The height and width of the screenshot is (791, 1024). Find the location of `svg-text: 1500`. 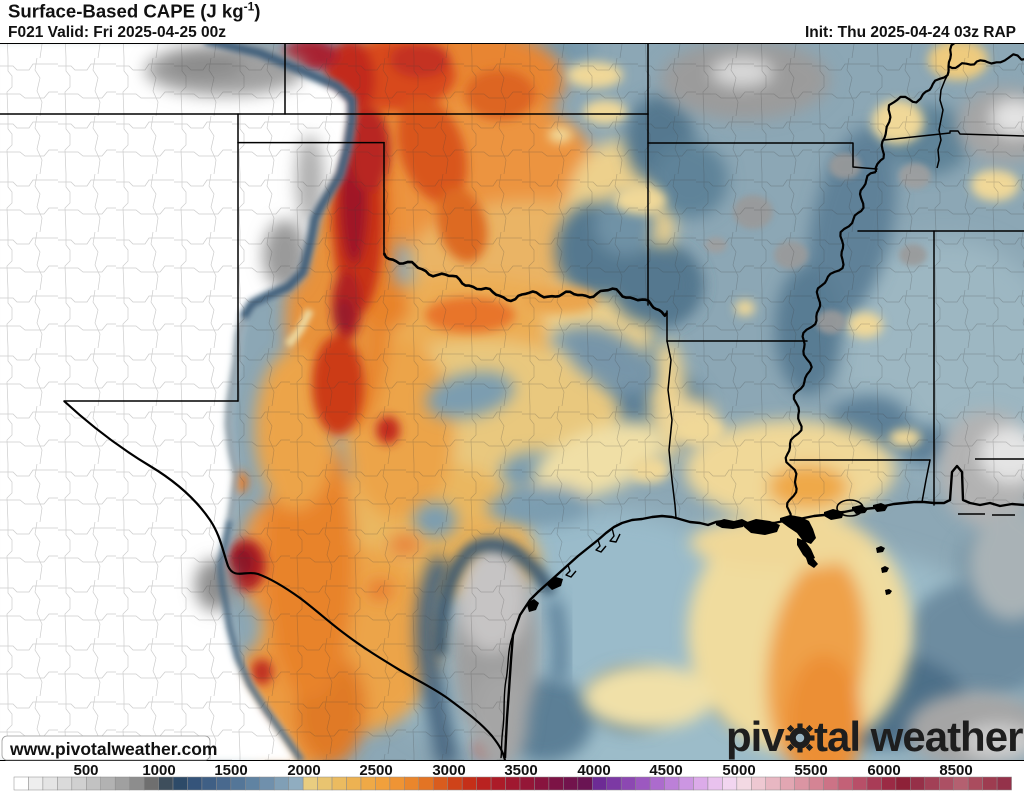

svg-text: 1500 is located at coordinates (230, 770).